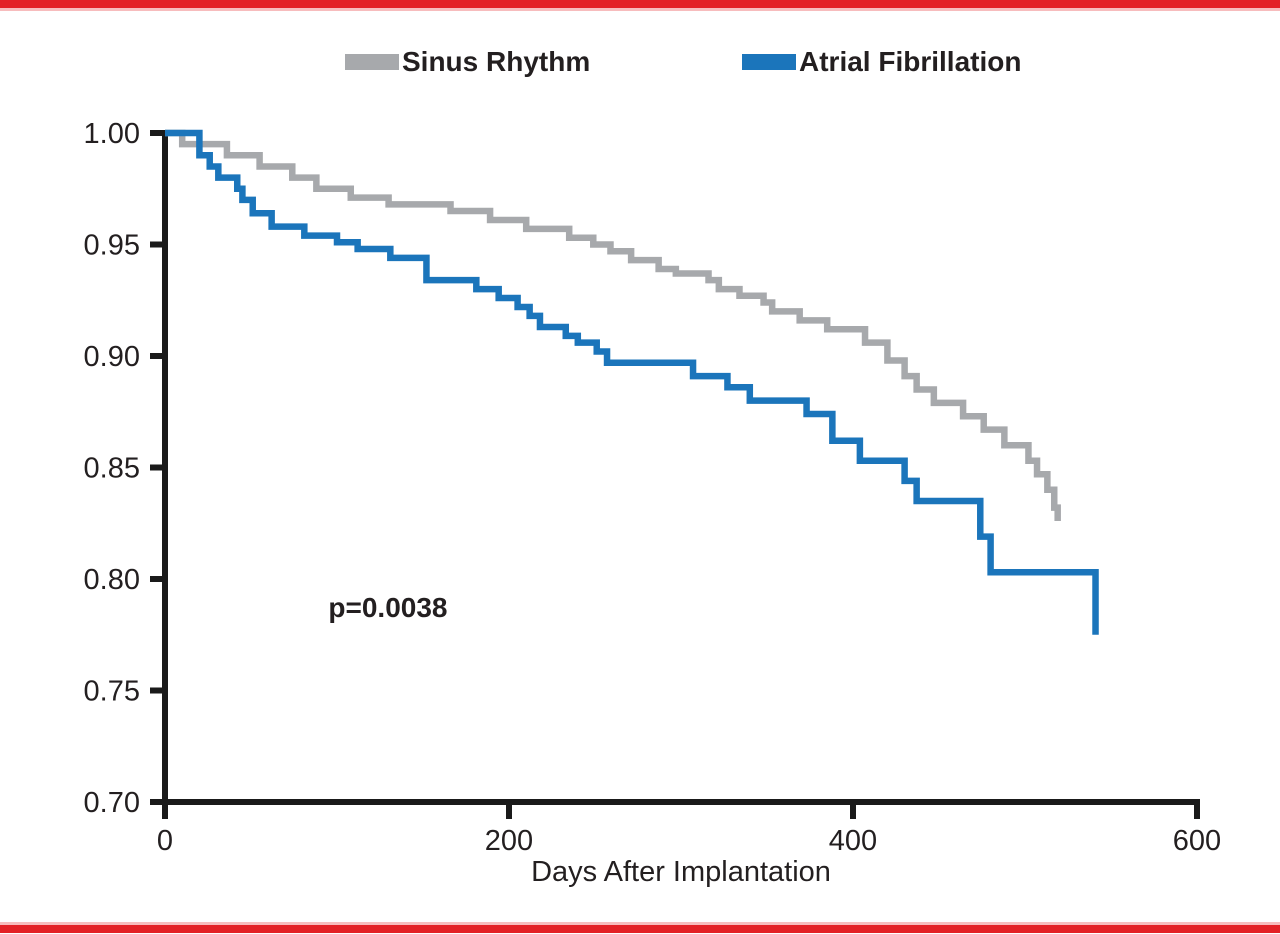  Describe the element at coordinates (112, 580) in the screenshot. I see `y-tick-label: 0.80` at that location.